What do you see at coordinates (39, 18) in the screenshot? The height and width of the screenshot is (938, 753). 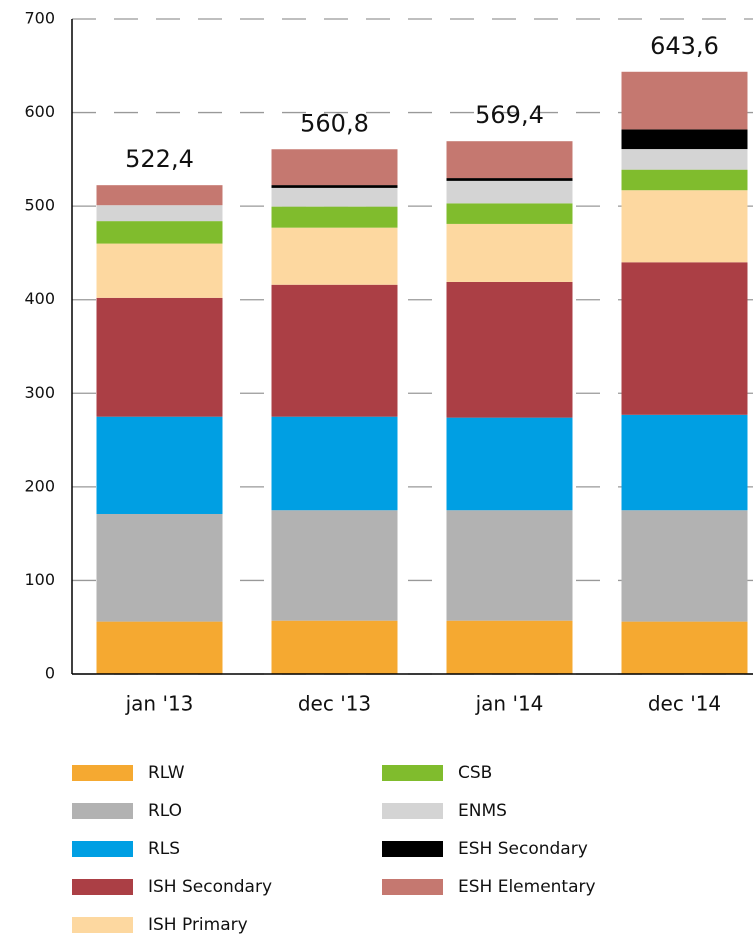 I see `y-tick-label: 700` at bounding box center [39, 18].